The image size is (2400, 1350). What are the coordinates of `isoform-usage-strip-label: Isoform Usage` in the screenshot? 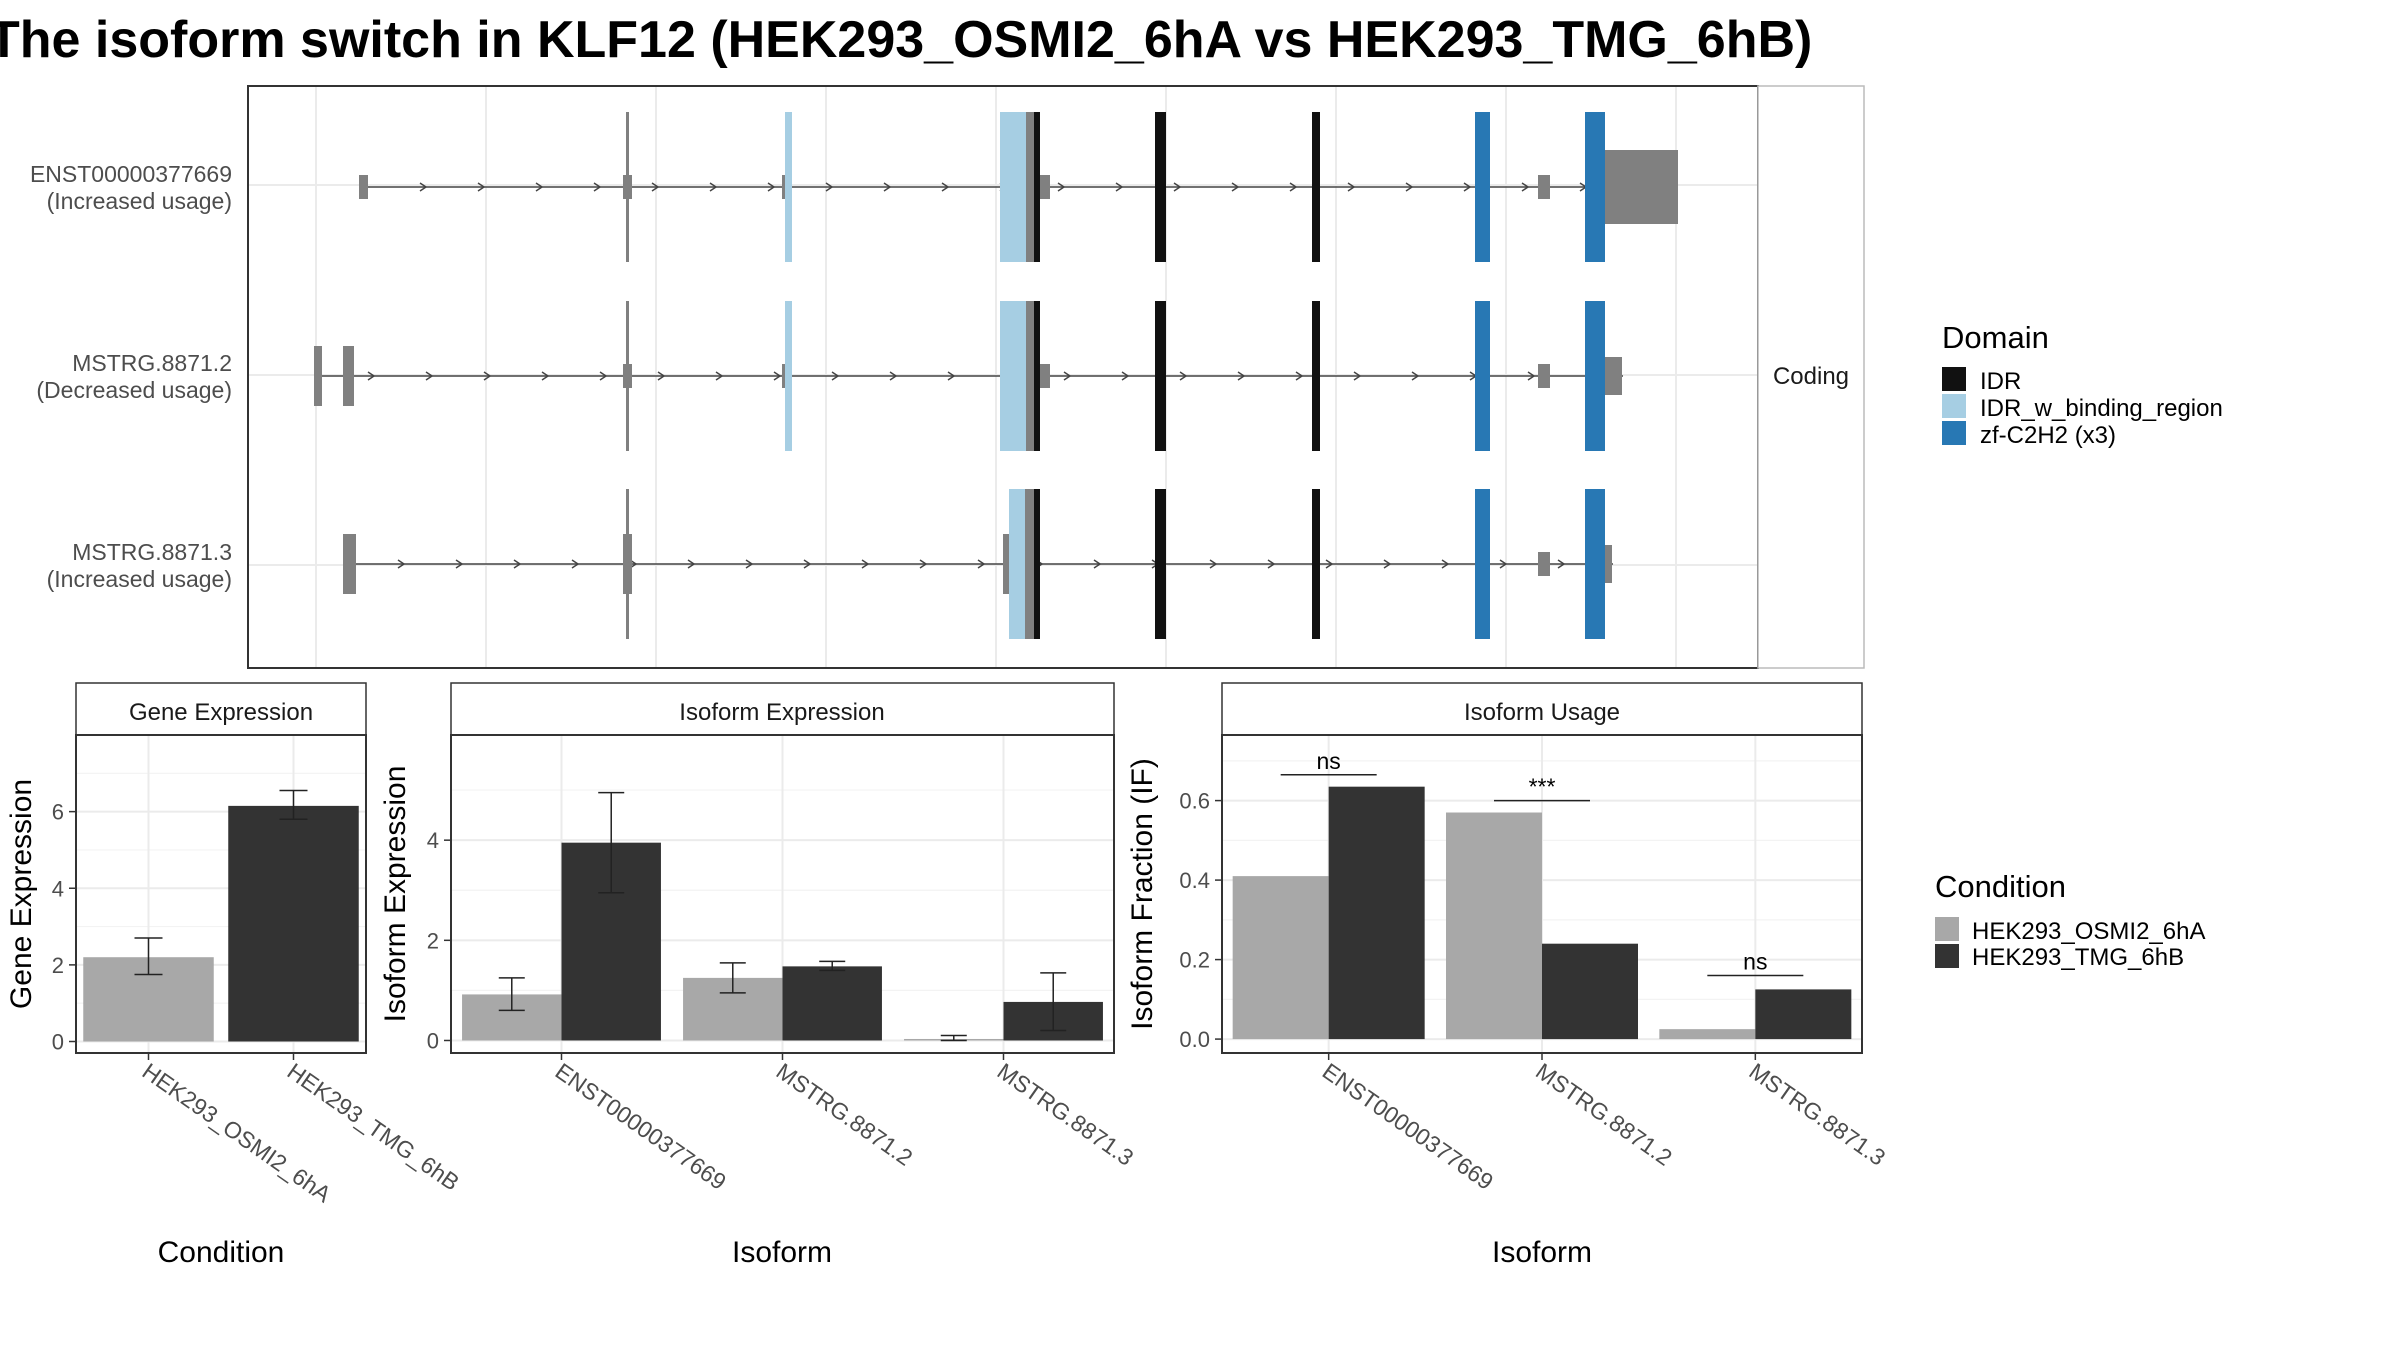 It's located at (1542, 712).